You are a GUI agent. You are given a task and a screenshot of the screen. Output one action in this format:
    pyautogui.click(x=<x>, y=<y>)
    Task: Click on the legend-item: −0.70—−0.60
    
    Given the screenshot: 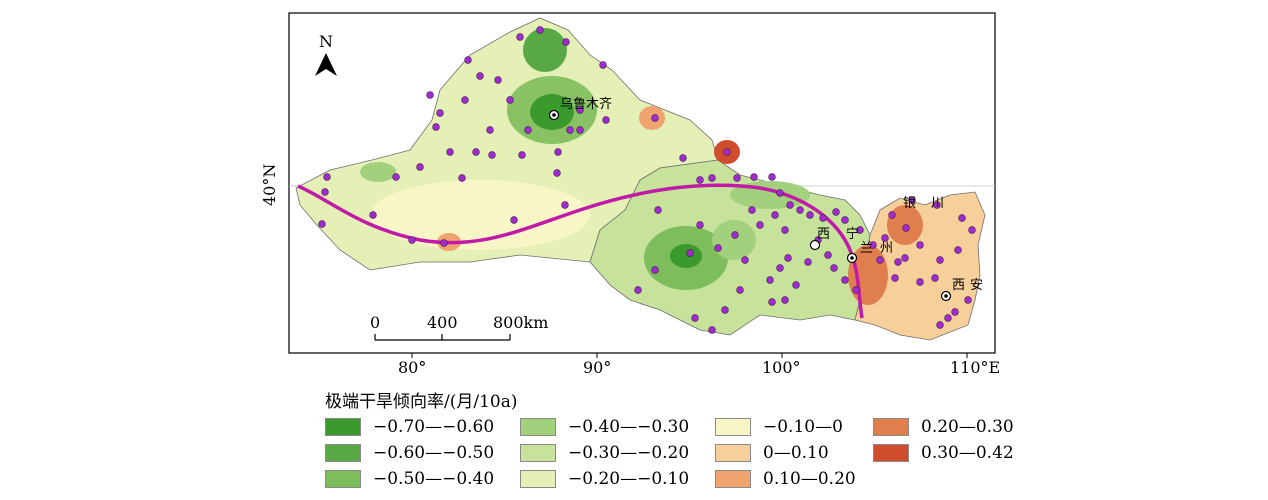 What is the action you would take?
    pyautogui.click(x=409, y=427)
    